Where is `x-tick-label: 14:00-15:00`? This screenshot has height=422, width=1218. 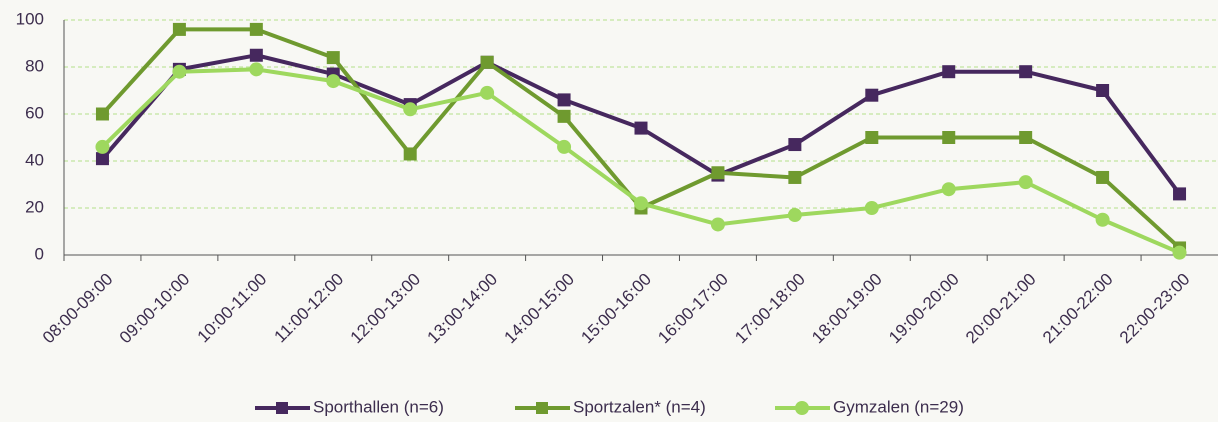 x-tick-label: 14:00-15:00 is located at coordinates (539, 309).